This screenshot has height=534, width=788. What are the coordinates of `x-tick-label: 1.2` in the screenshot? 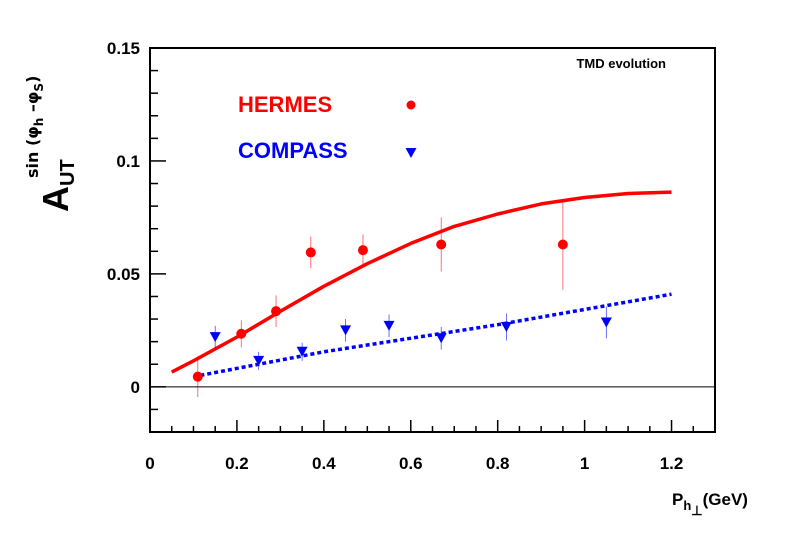 It's located at (672, 463).